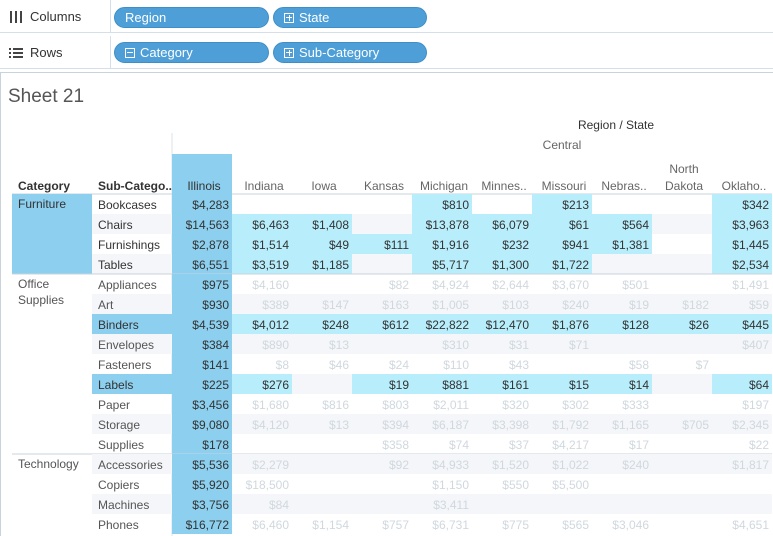 This screenshot has width=773, height=536. What do you see at coordinates (215, 285) in the screenshot?
I see `table-cell: $975` at bounding box center [215, 285].